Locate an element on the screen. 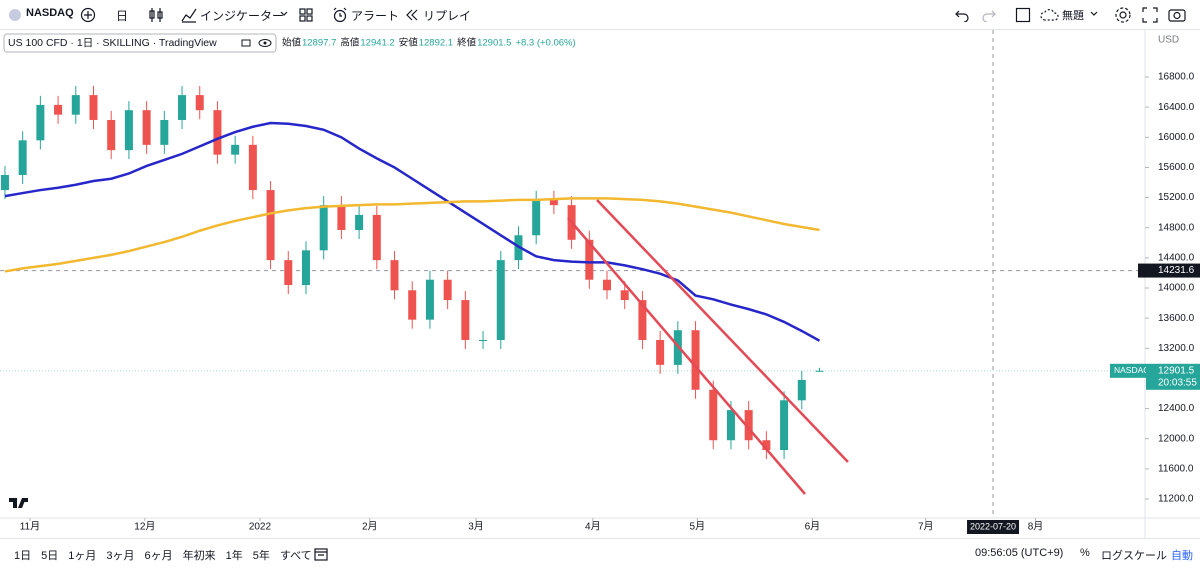 The height and width of the screenshot is (568, 1200). range-button: 1日 is located at coordinates (23, 556).